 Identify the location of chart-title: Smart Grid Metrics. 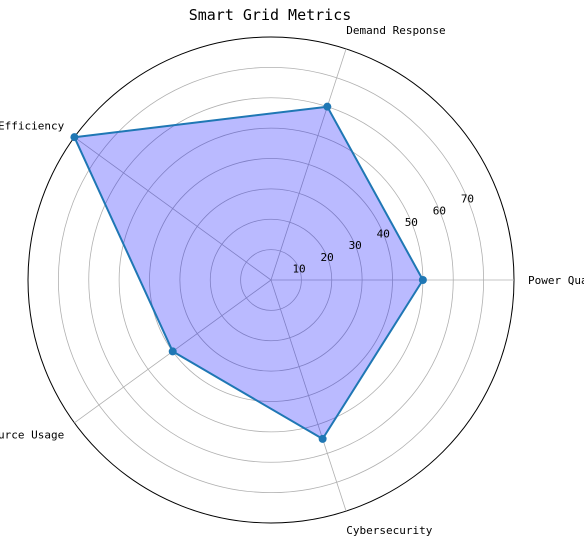
(270, 15).